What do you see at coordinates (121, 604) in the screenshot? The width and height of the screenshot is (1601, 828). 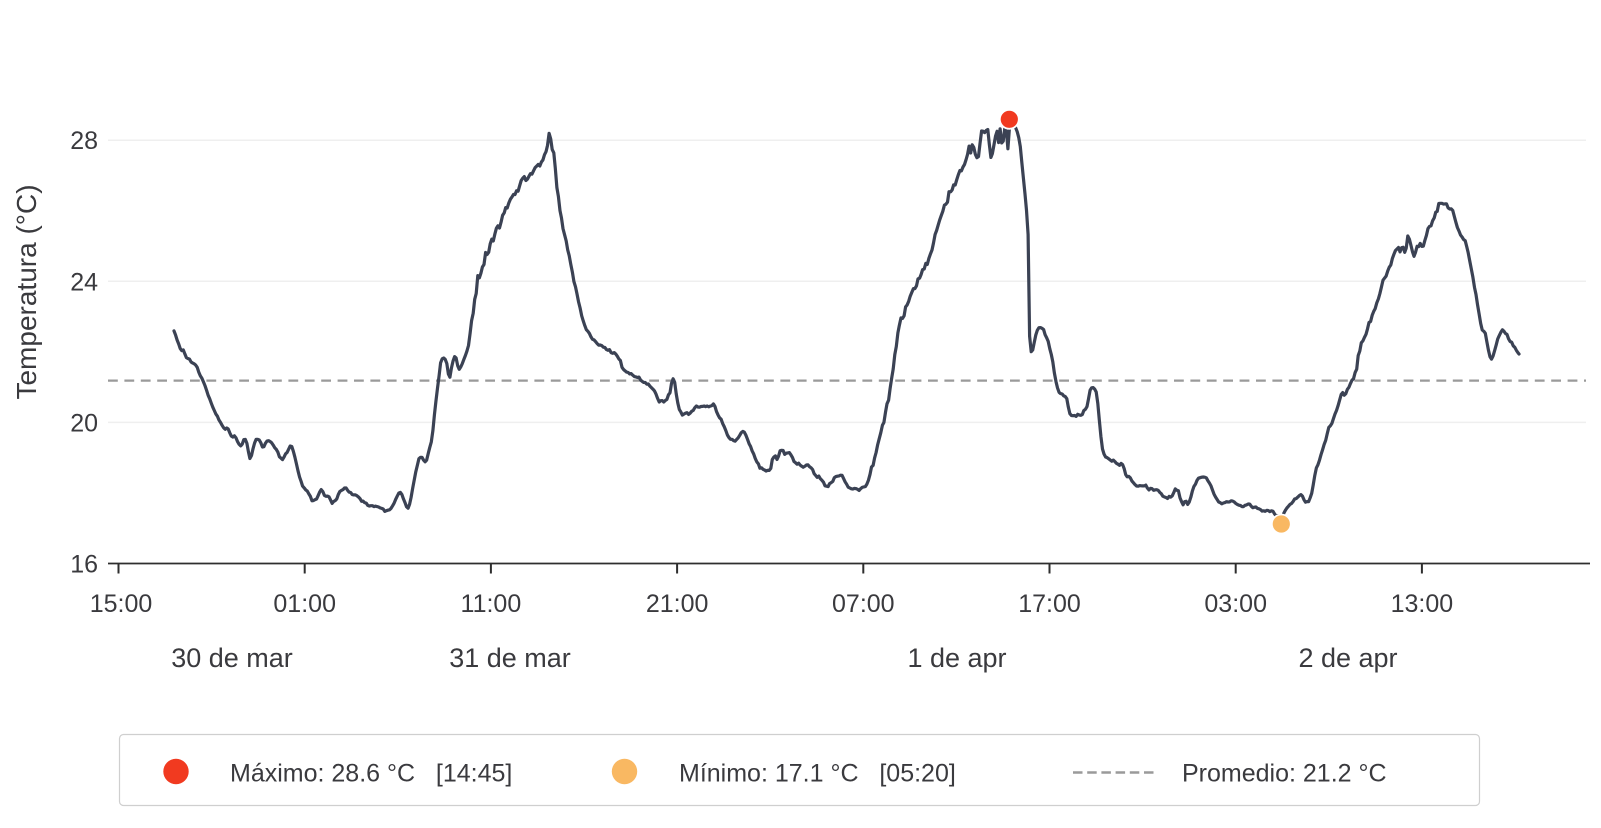 I see `svg-text: 15:00` at bounding box center [121, 604].